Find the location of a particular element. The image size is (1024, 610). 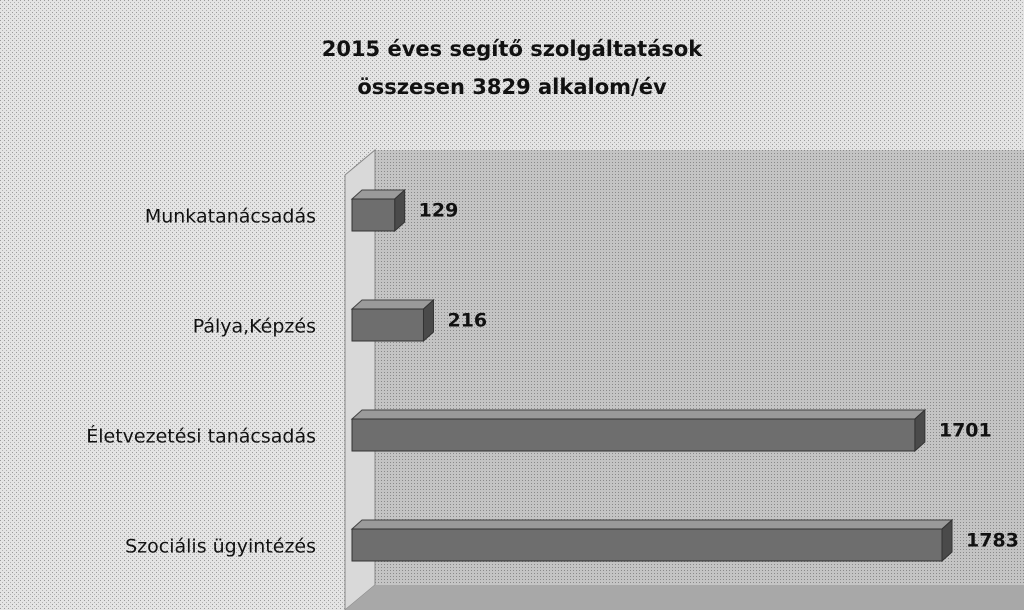

chart-title: 2015 éves segítő szolgáltatások is located at coordinates (513, 49).